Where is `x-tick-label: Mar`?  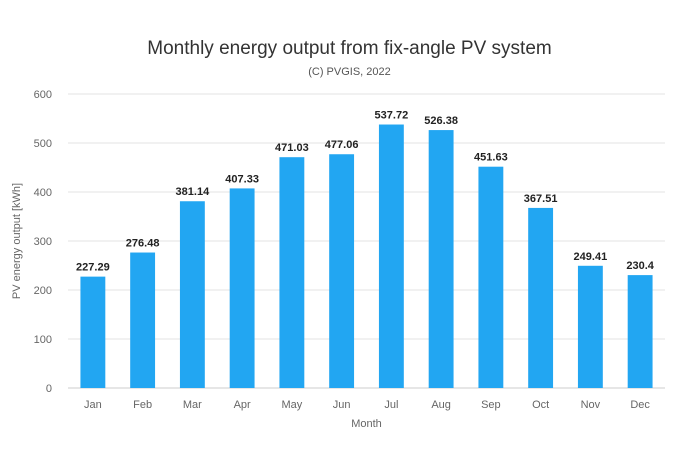
x-tick-label: Mar is located at coordinates (192, 405).